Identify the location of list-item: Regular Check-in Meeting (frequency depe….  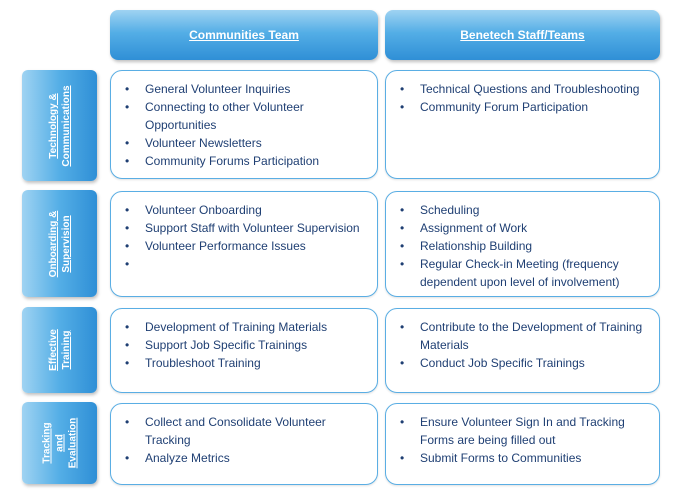
(524, 273).